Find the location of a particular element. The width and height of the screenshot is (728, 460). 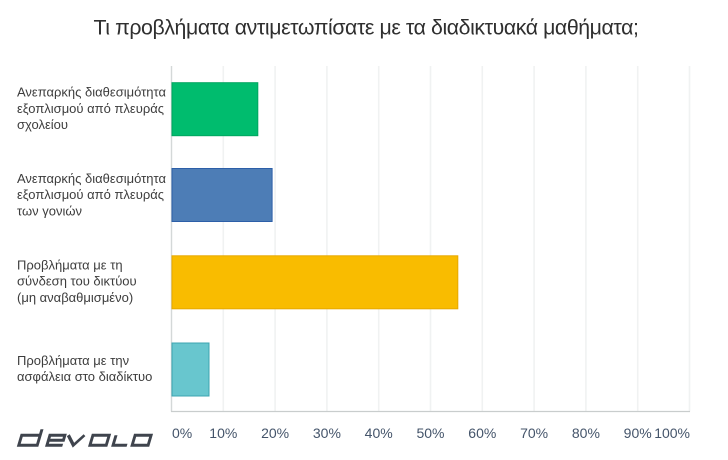

svg-text: 100% is located at coordinates (672, 433).